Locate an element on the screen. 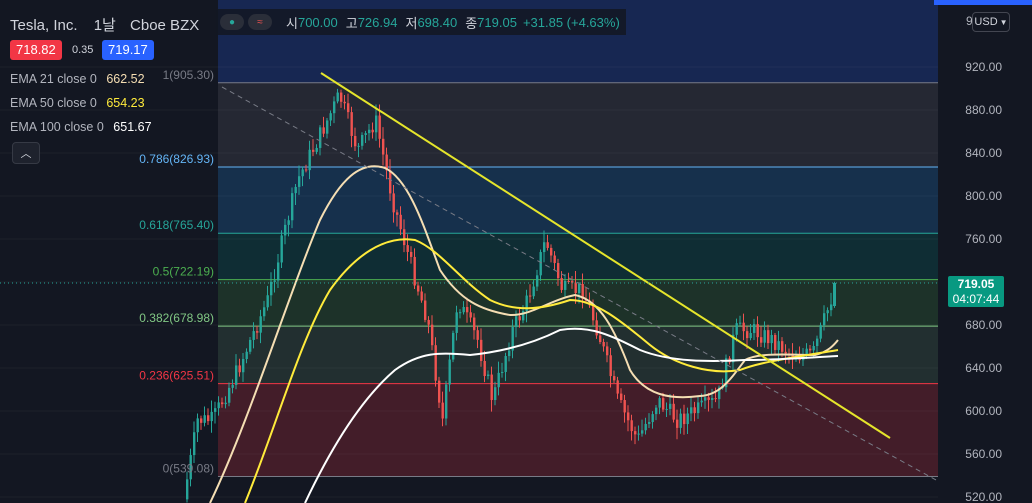 This screenshot has width=1032, height=503. price-axis-label: 680.00 is located at coordinates (983, 325).